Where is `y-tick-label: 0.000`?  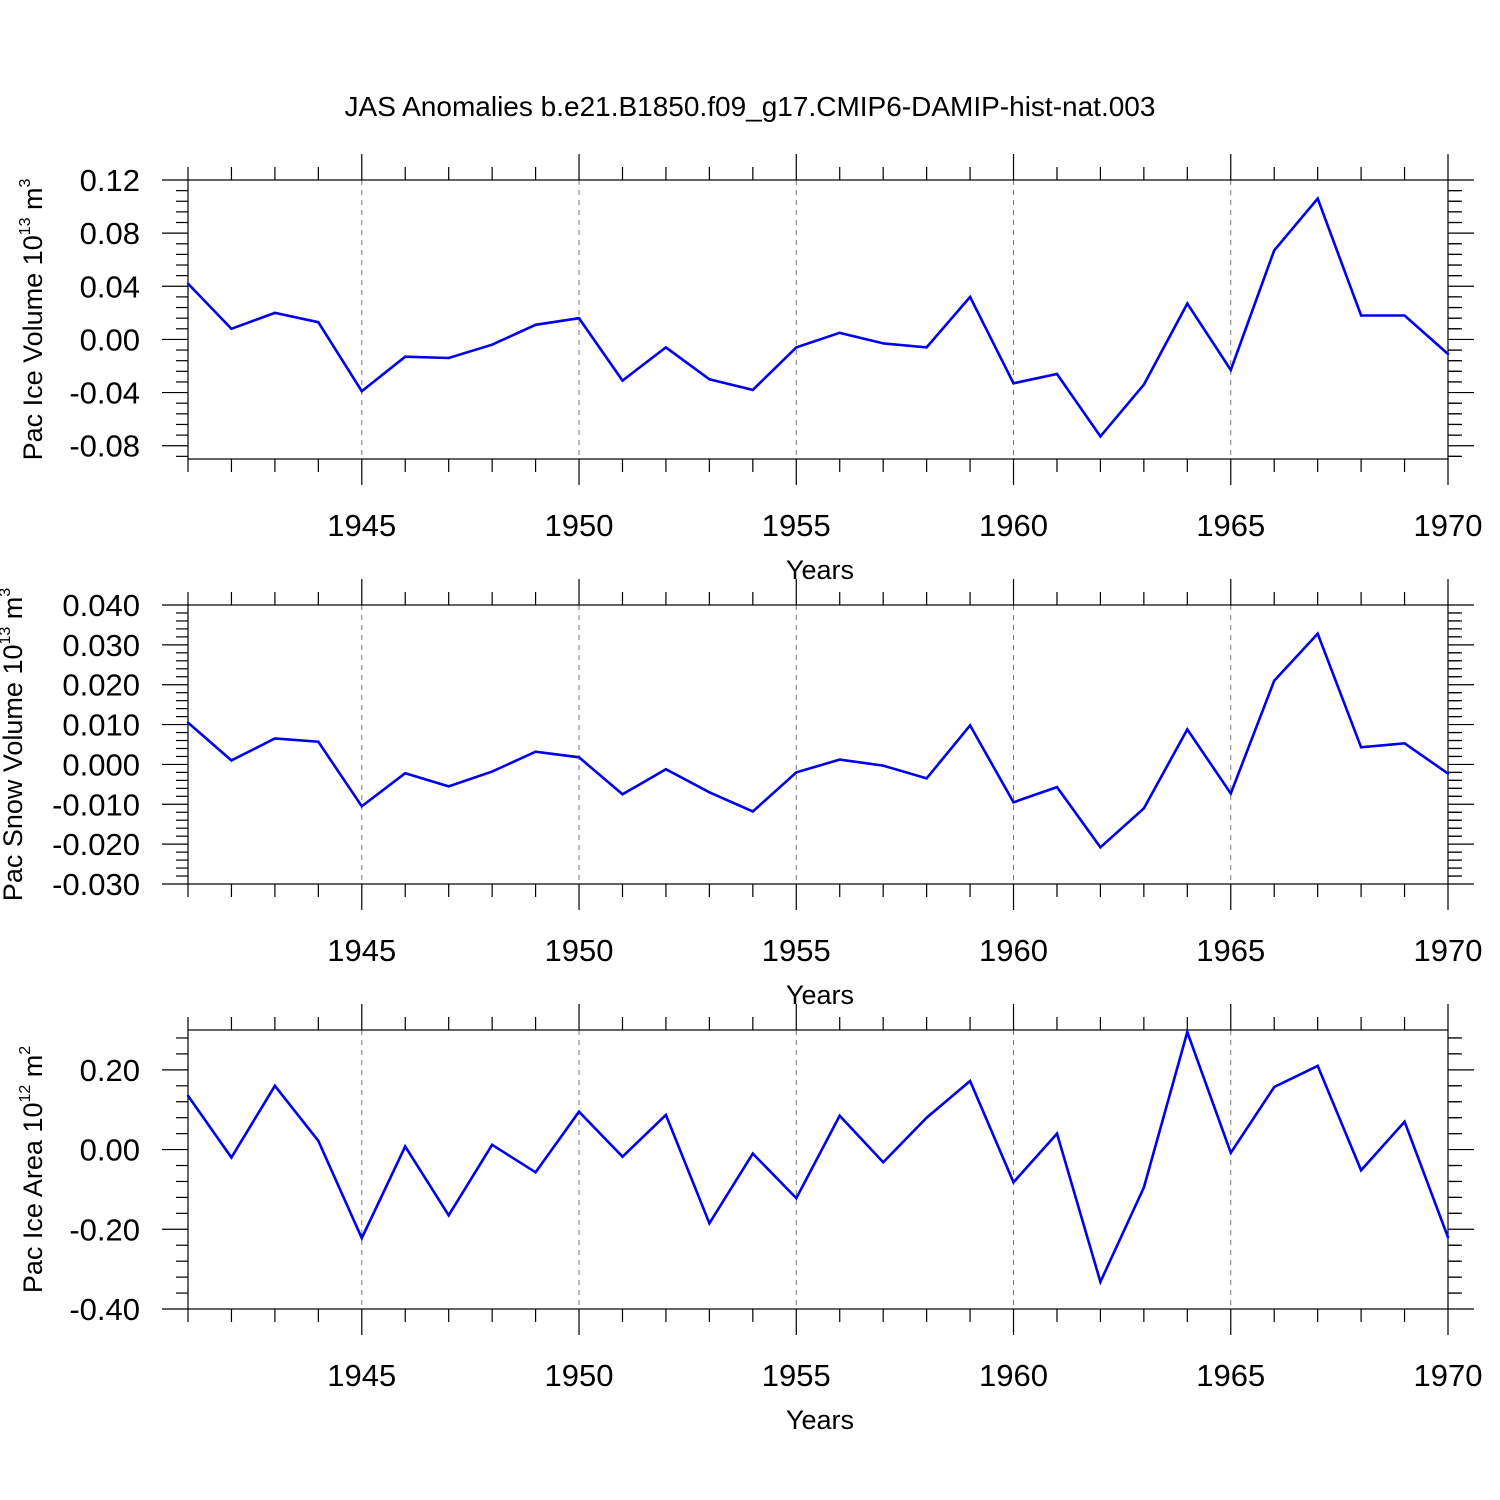 y-tick-label: 0.000 is located at coordinates (101, 764).